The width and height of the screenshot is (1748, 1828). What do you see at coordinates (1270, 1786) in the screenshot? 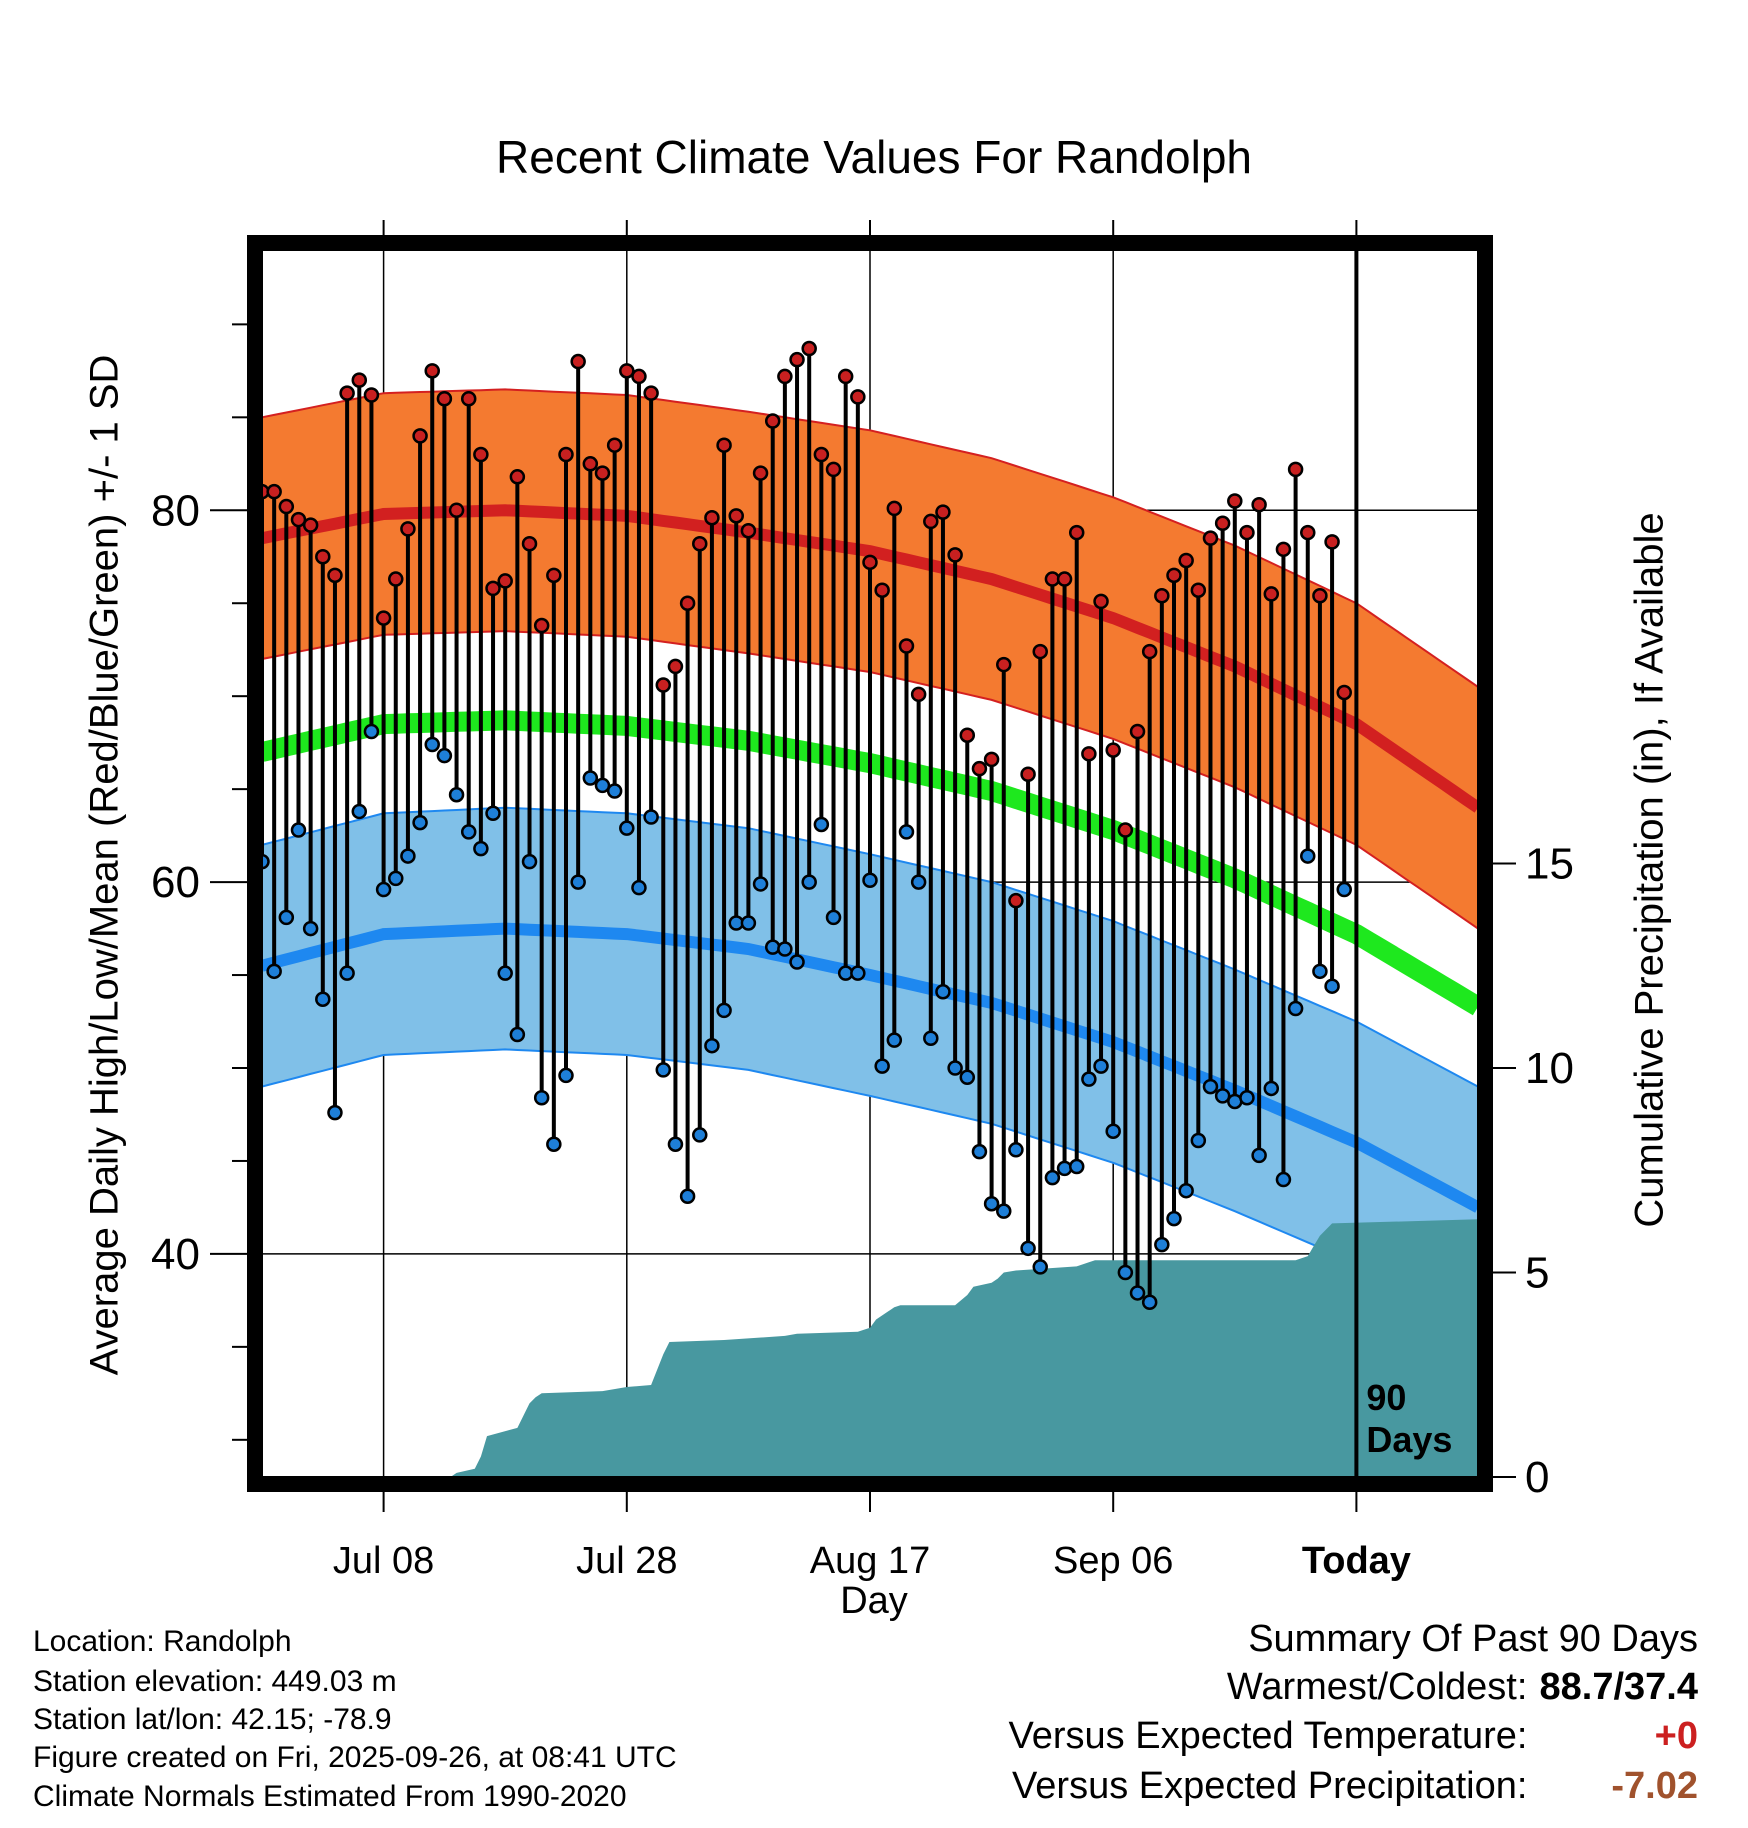
I see `summary-precipitation-label: Versus Expected Precipitation:` at bounding box center [1270, 1786].